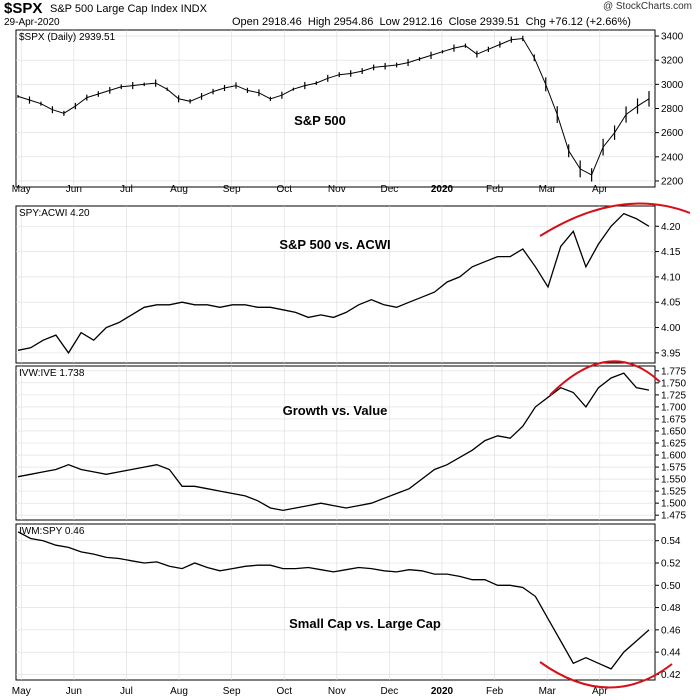 The height and width of the screenshot is (700, 700). Describe the element at coordinates (128, 9) in the screenshot. I see `header-name: S&P 500 Large Cap Index INDX` at that location.